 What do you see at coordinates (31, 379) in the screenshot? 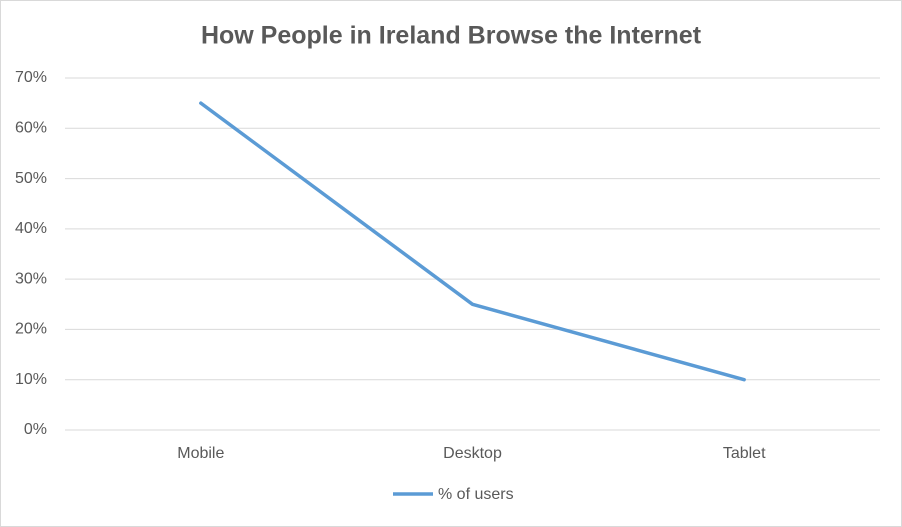
I see `y-tick-label: 10%` at bounding box center [31, 379].